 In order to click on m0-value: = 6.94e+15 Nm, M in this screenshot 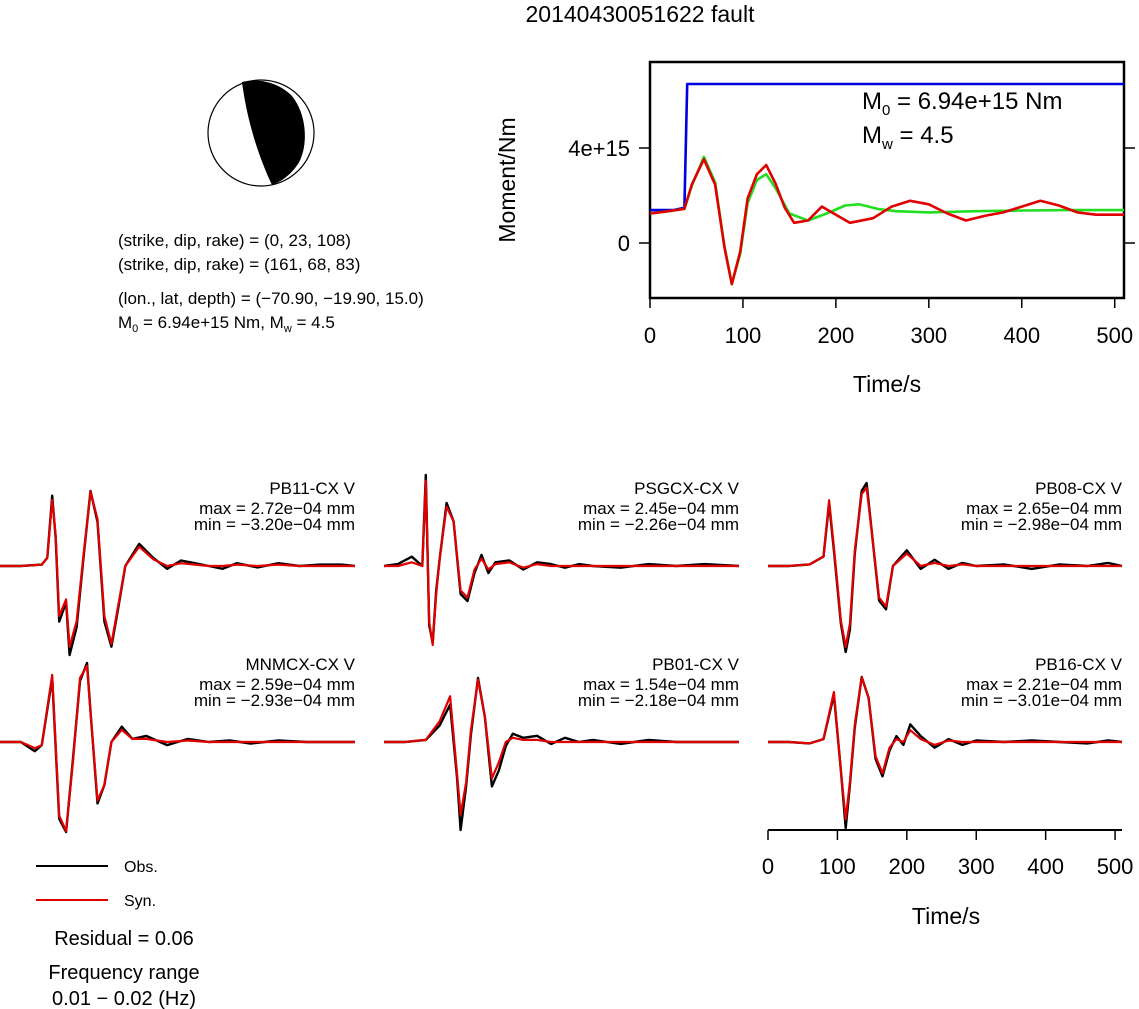, I will do `click(211, 322)`.